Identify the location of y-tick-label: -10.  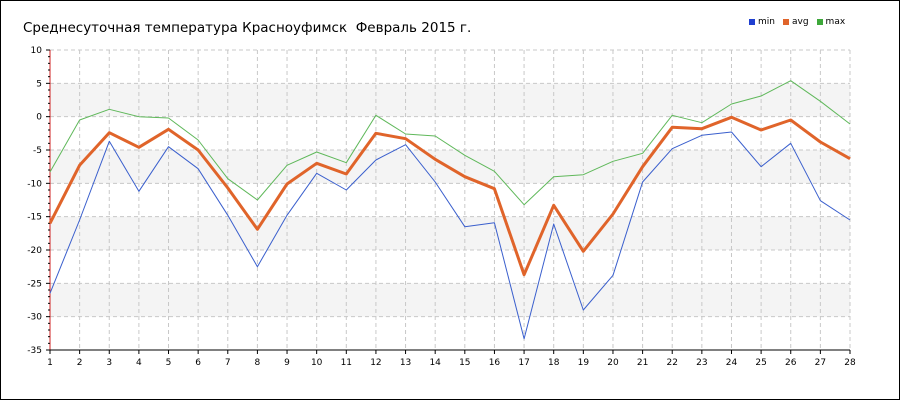
(34, 184).